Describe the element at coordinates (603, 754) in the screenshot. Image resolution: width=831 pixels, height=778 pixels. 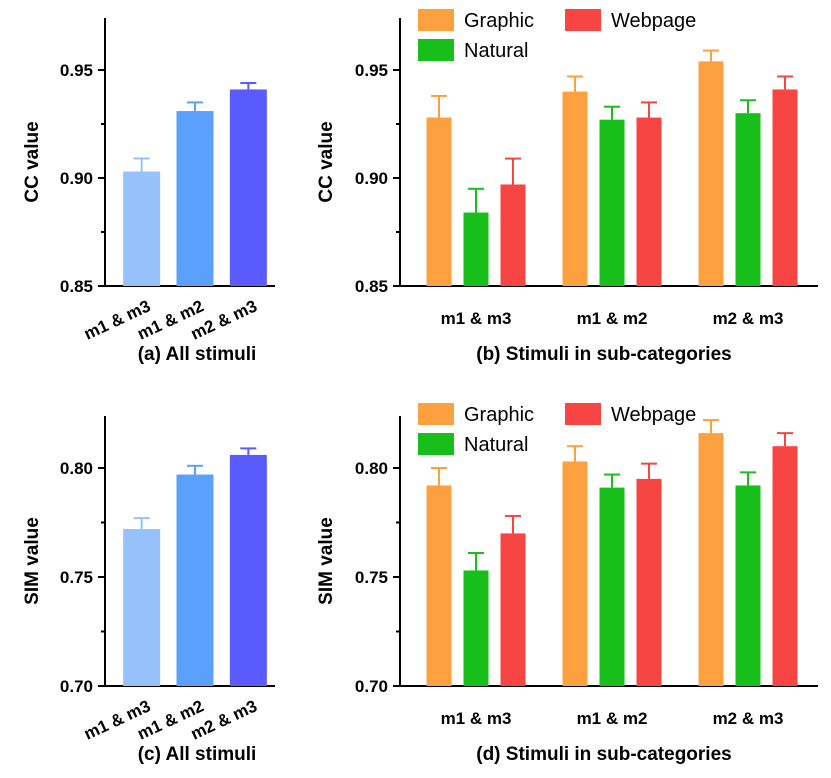
I see `chart-caption: (d) Stimuli in sub-categories` at that location.